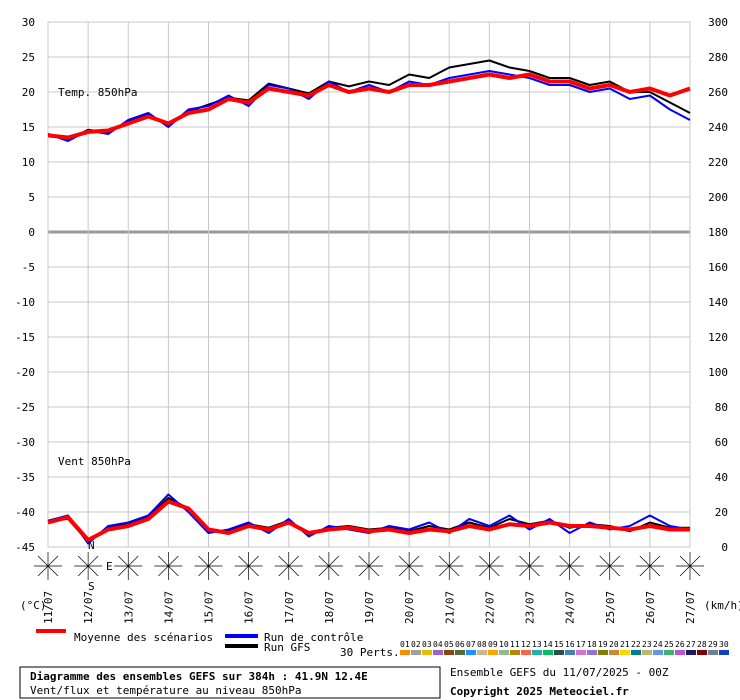  I want to click on perturbation-label: 08, so click(482, 644).